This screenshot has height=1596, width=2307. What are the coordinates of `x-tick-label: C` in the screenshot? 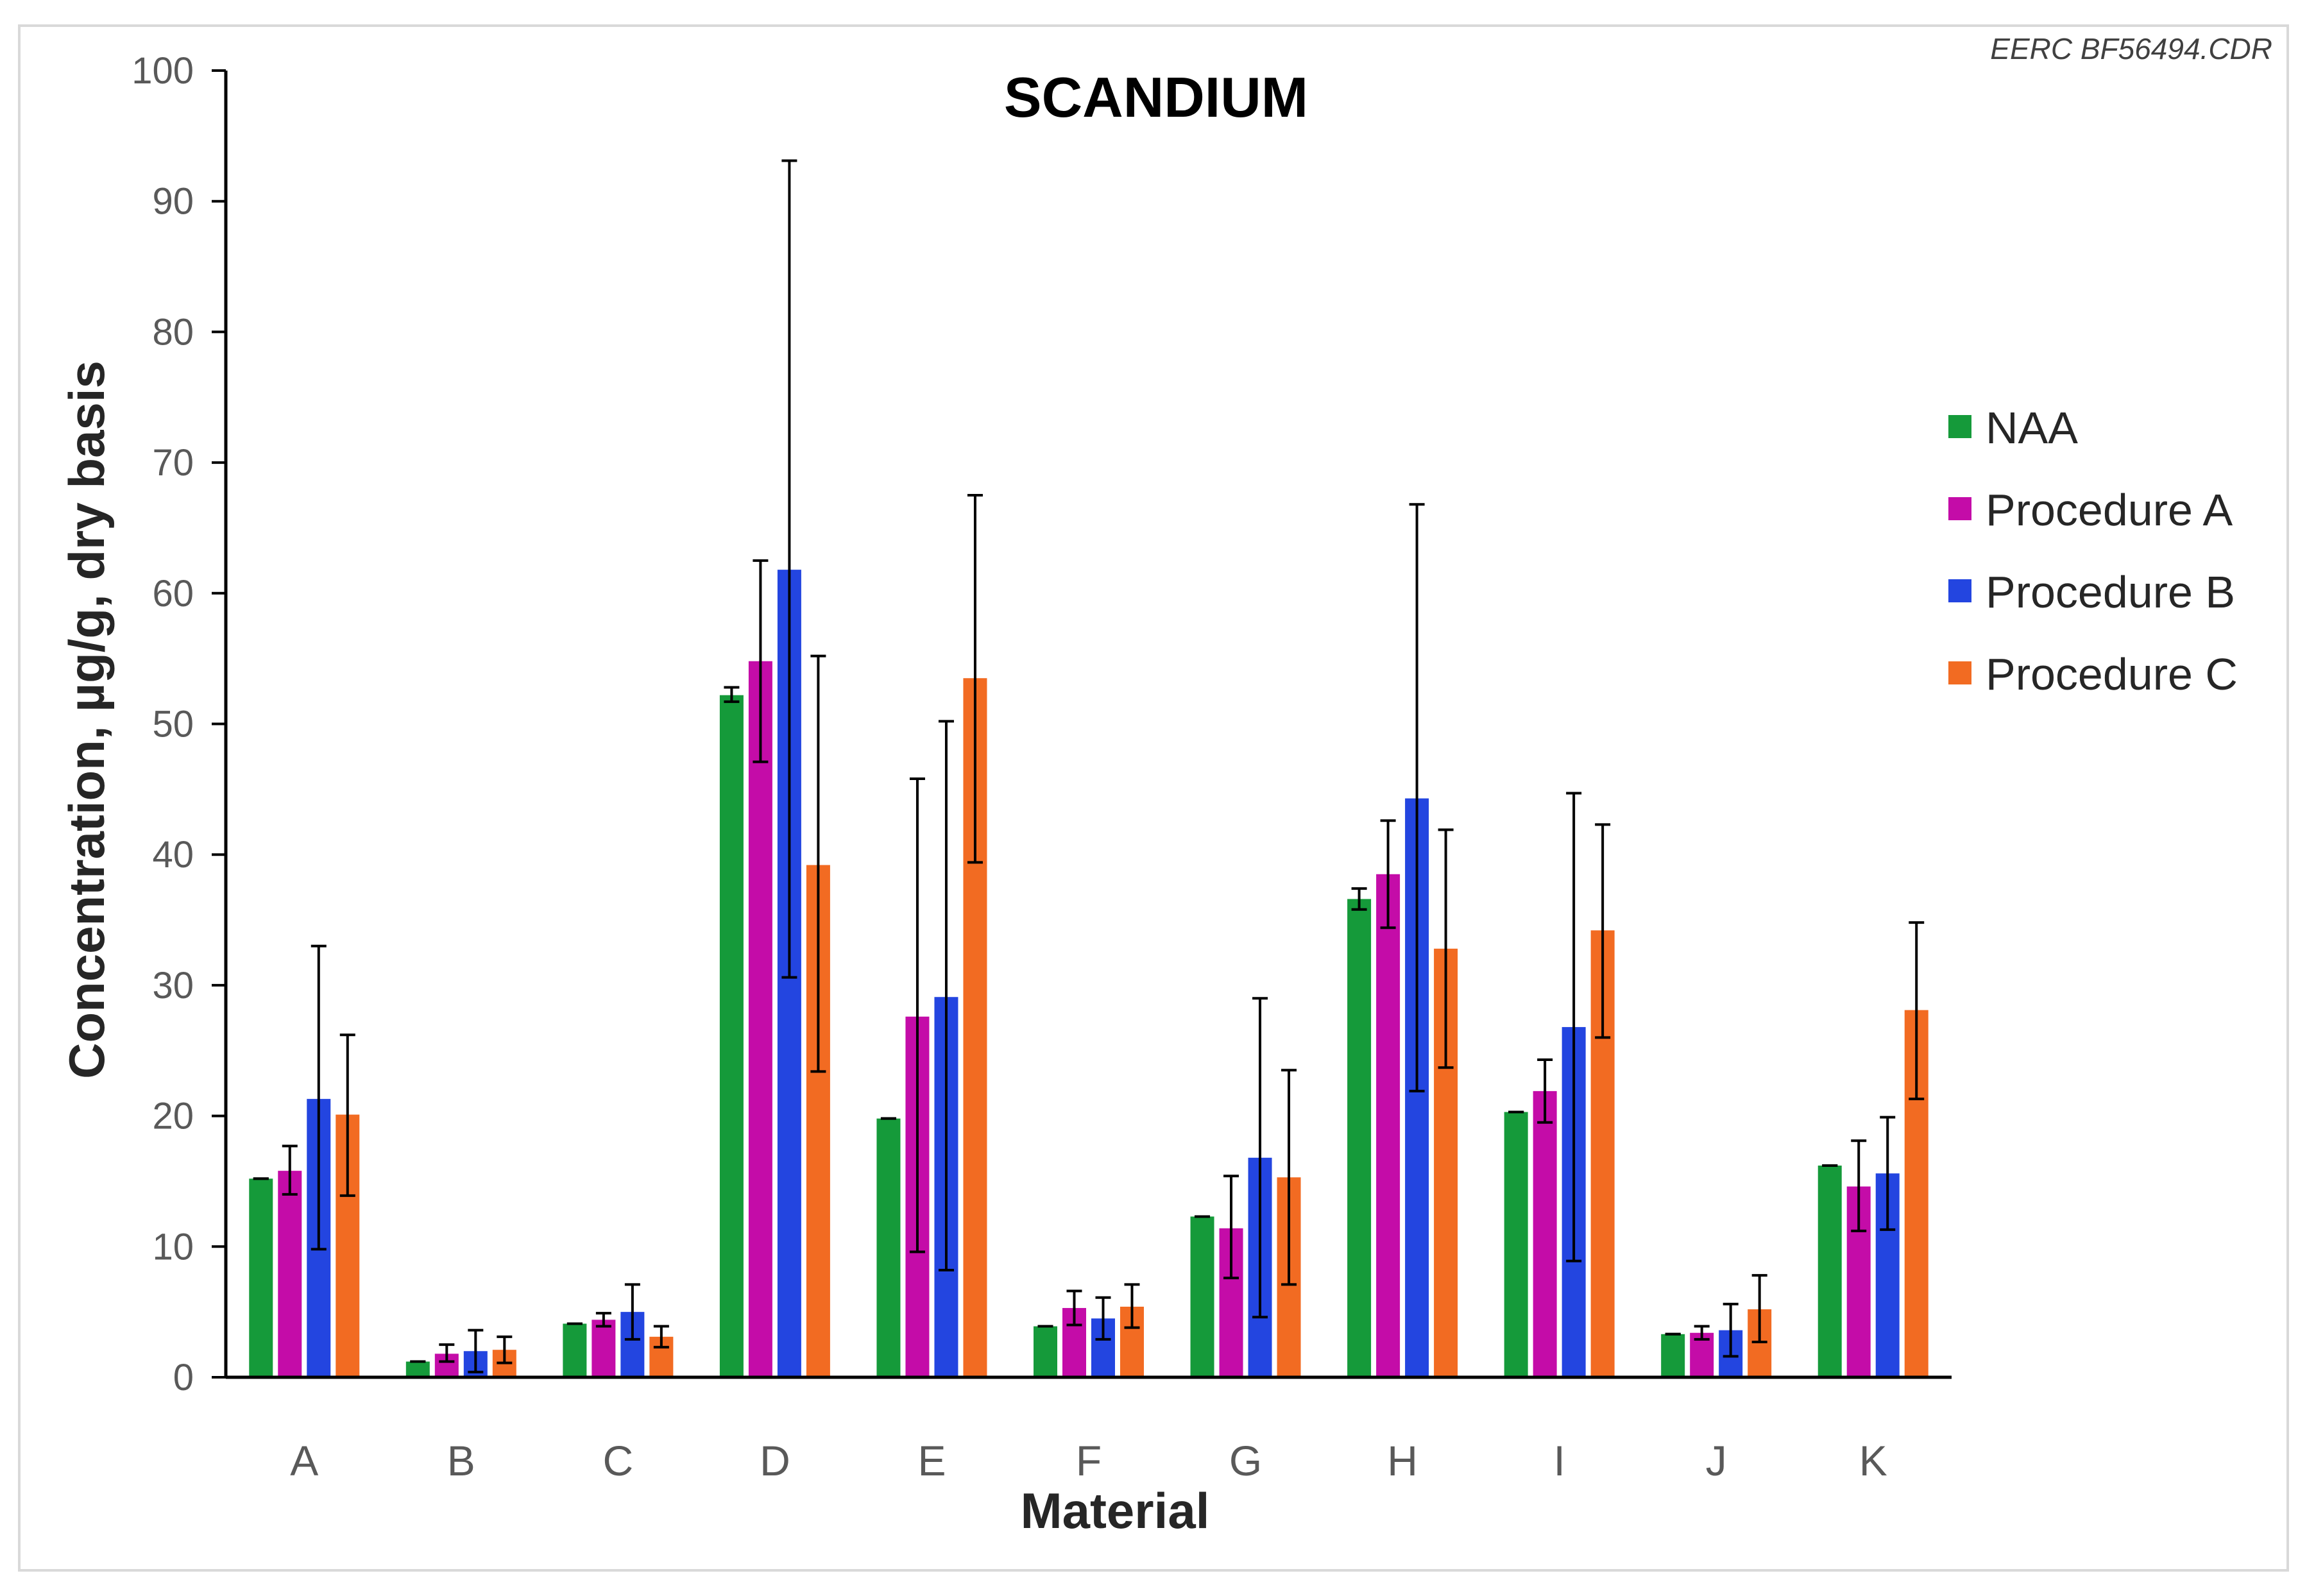 It's located at (618, 1461).